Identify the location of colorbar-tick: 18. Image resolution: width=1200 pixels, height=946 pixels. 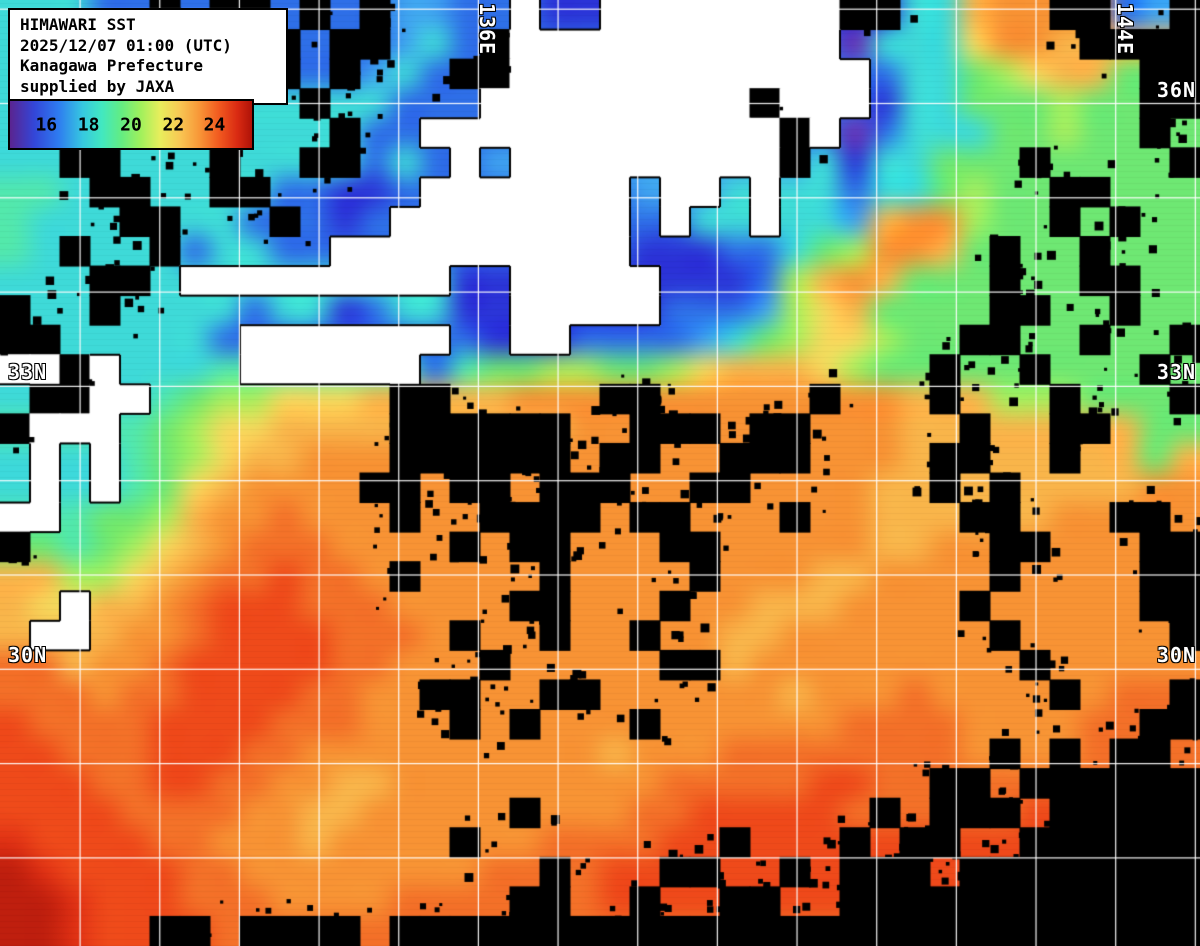
(88, 124).